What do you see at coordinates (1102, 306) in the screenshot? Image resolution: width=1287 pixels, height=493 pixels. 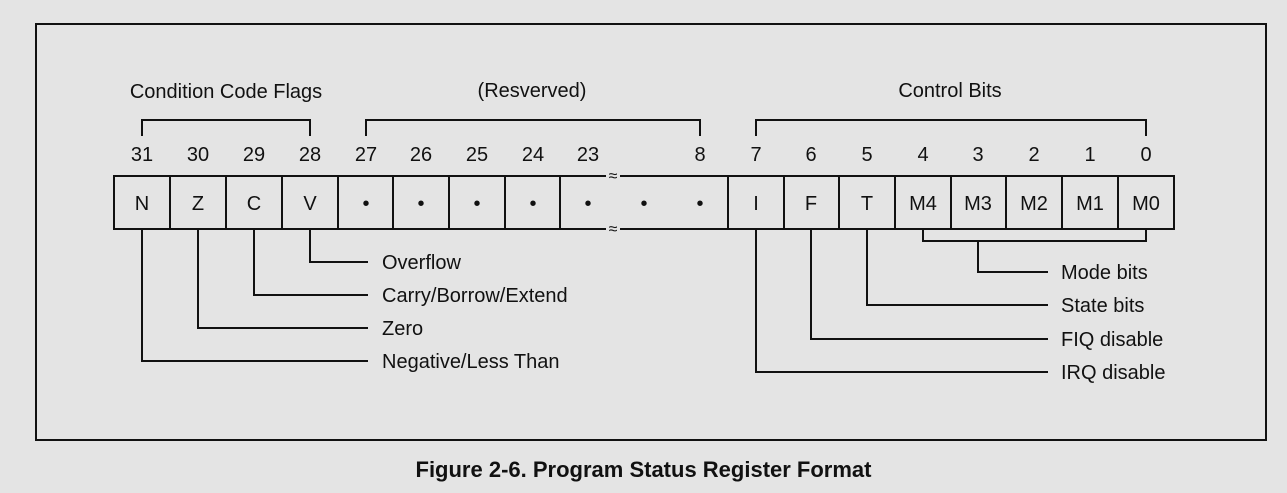 I see `state-bits-label: State bits` at bounding box center [1102, 306].